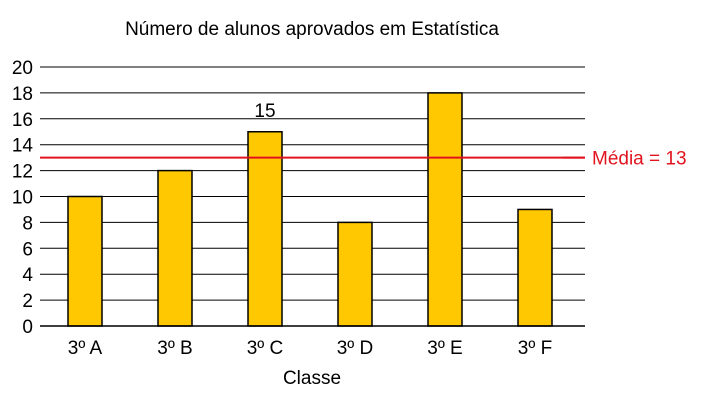 This screenshot has height=400, width=721. I want to click on y-tick-label: 8, so click(27, 223).